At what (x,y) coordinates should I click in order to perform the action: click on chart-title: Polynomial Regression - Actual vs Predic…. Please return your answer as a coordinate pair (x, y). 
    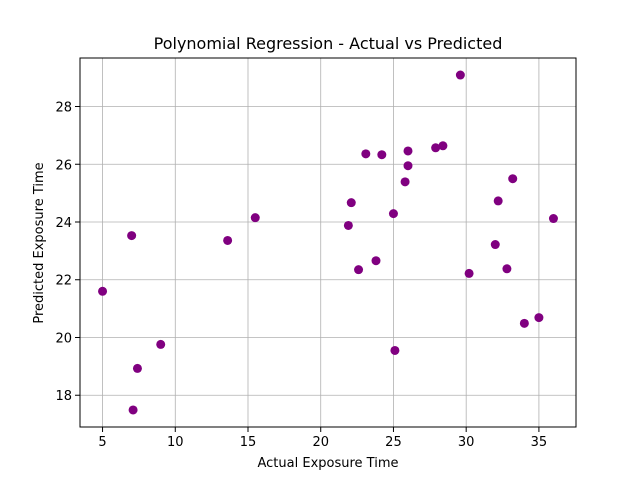
    Looking at the image, I should click on (328, 43).